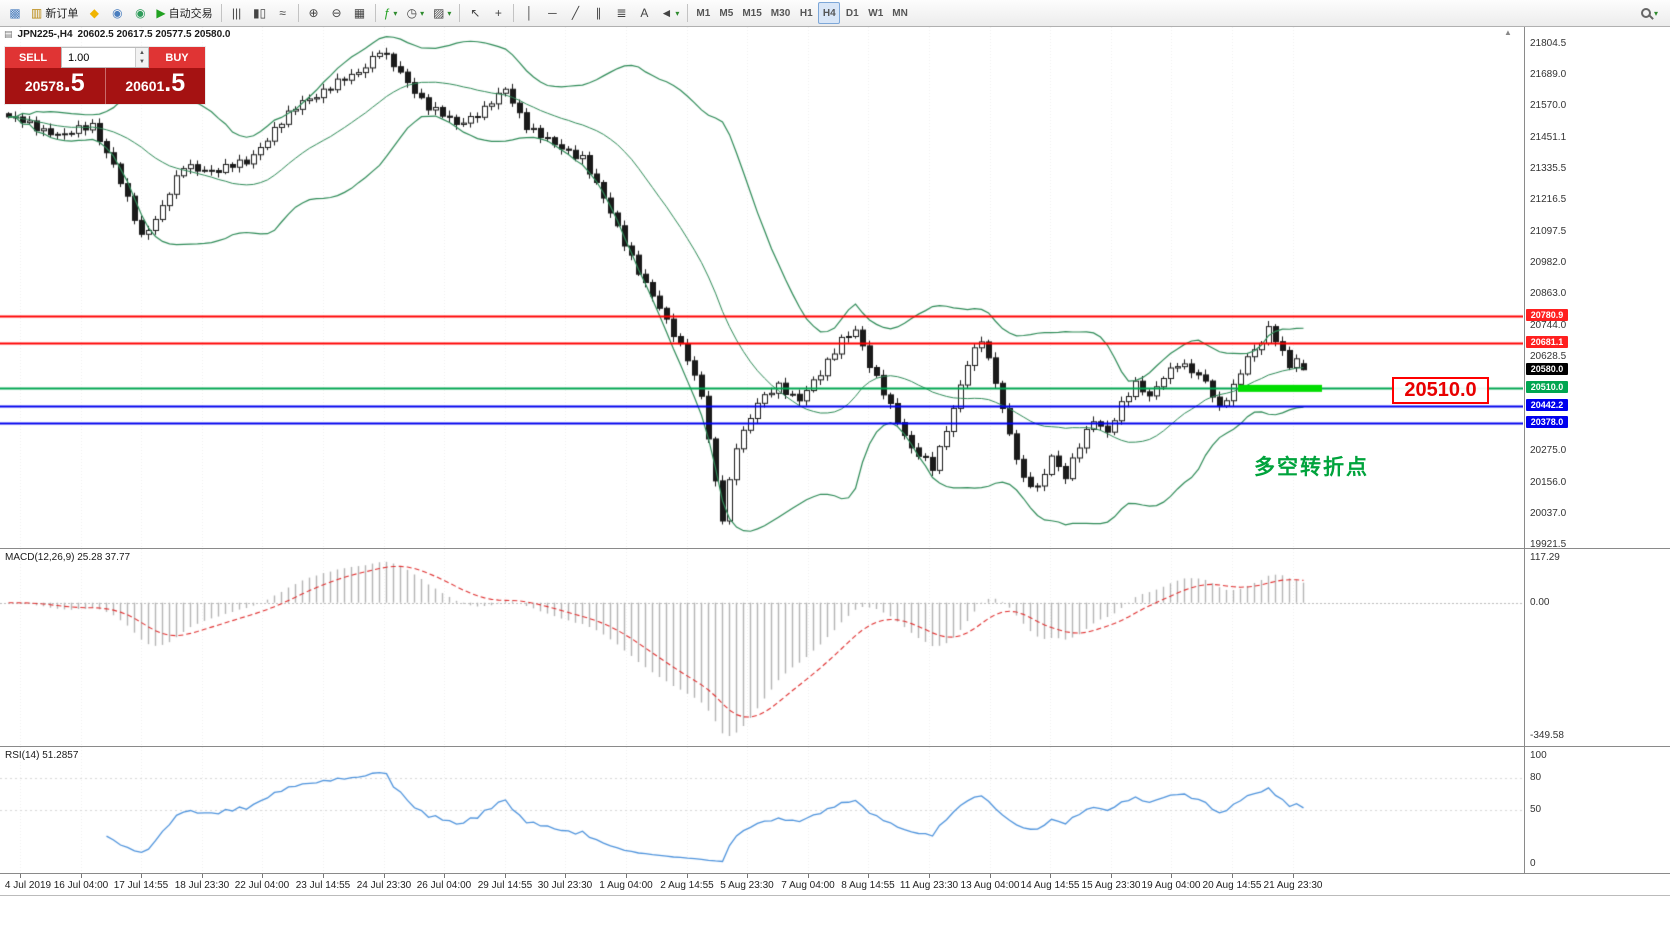 Image resolution: width=1670 pixels, height=951 pixels. What do you see at coordinates (412, 13) in the screenshot?
I see `periods-icon: ◷` at bounding box center [412, 13].